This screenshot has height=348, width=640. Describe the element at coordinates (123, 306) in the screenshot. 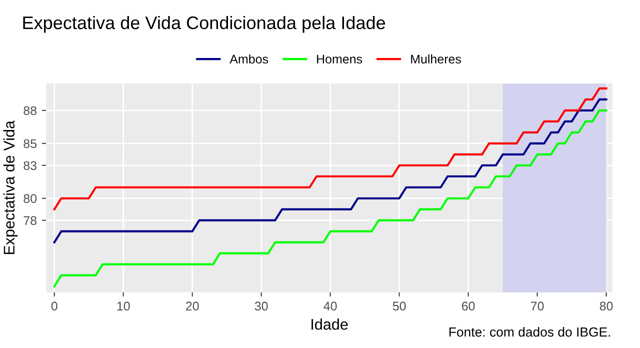

I see `x-tick-label: 10` at that location.